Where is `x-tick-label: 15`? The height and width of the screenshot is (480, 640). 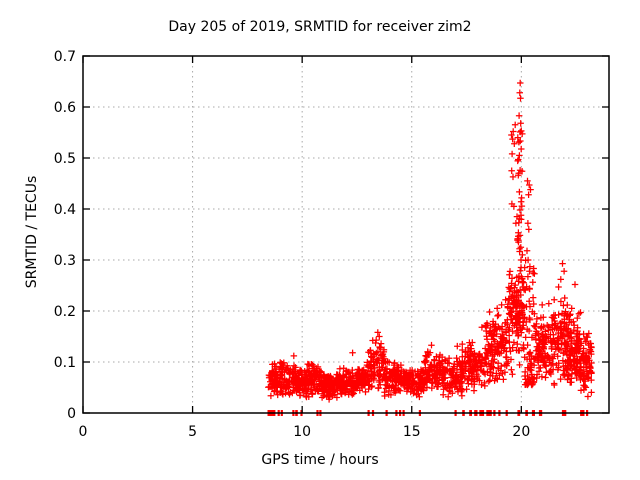 x-tick-label: 15 is located at coordinates (412, 432).